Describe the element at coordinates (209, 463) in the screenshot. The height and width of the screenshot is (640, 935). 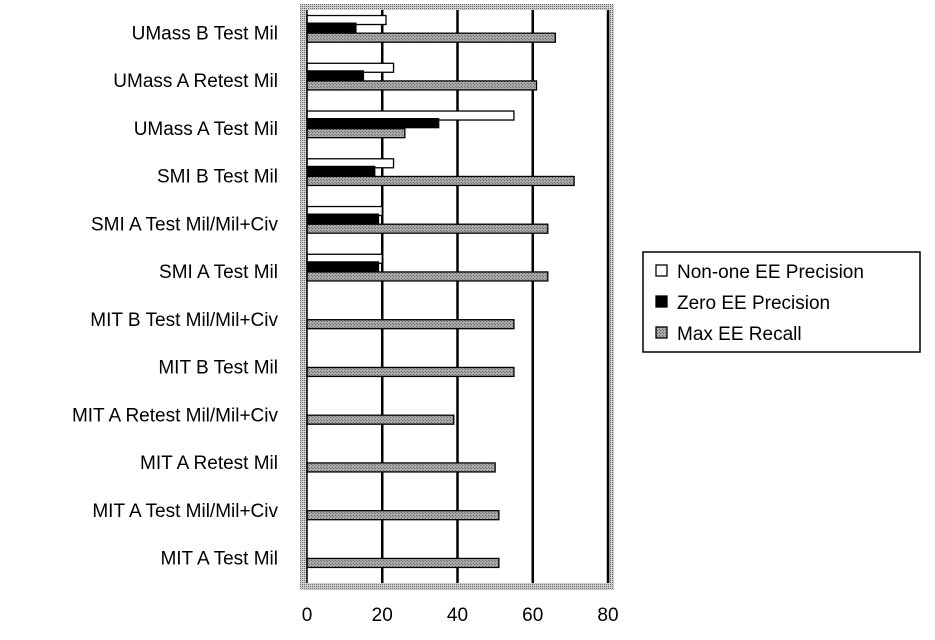
I see `category-label: MIT A Retest Mil` at that location.